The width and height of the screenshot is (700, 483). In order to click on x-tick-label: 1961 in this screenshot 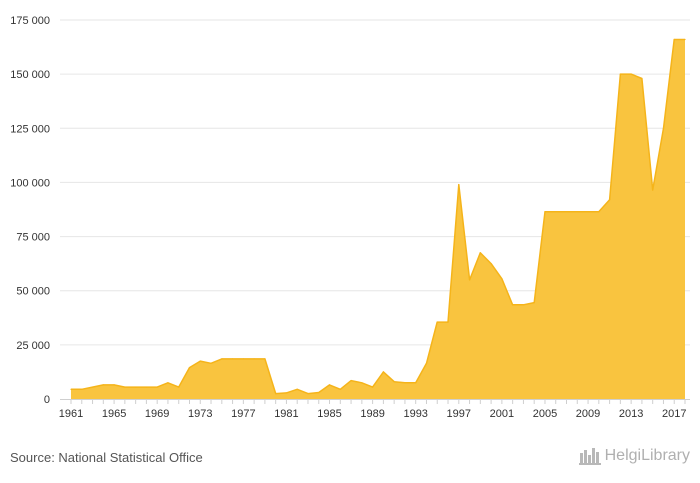, I will do `click(71, 414)`.